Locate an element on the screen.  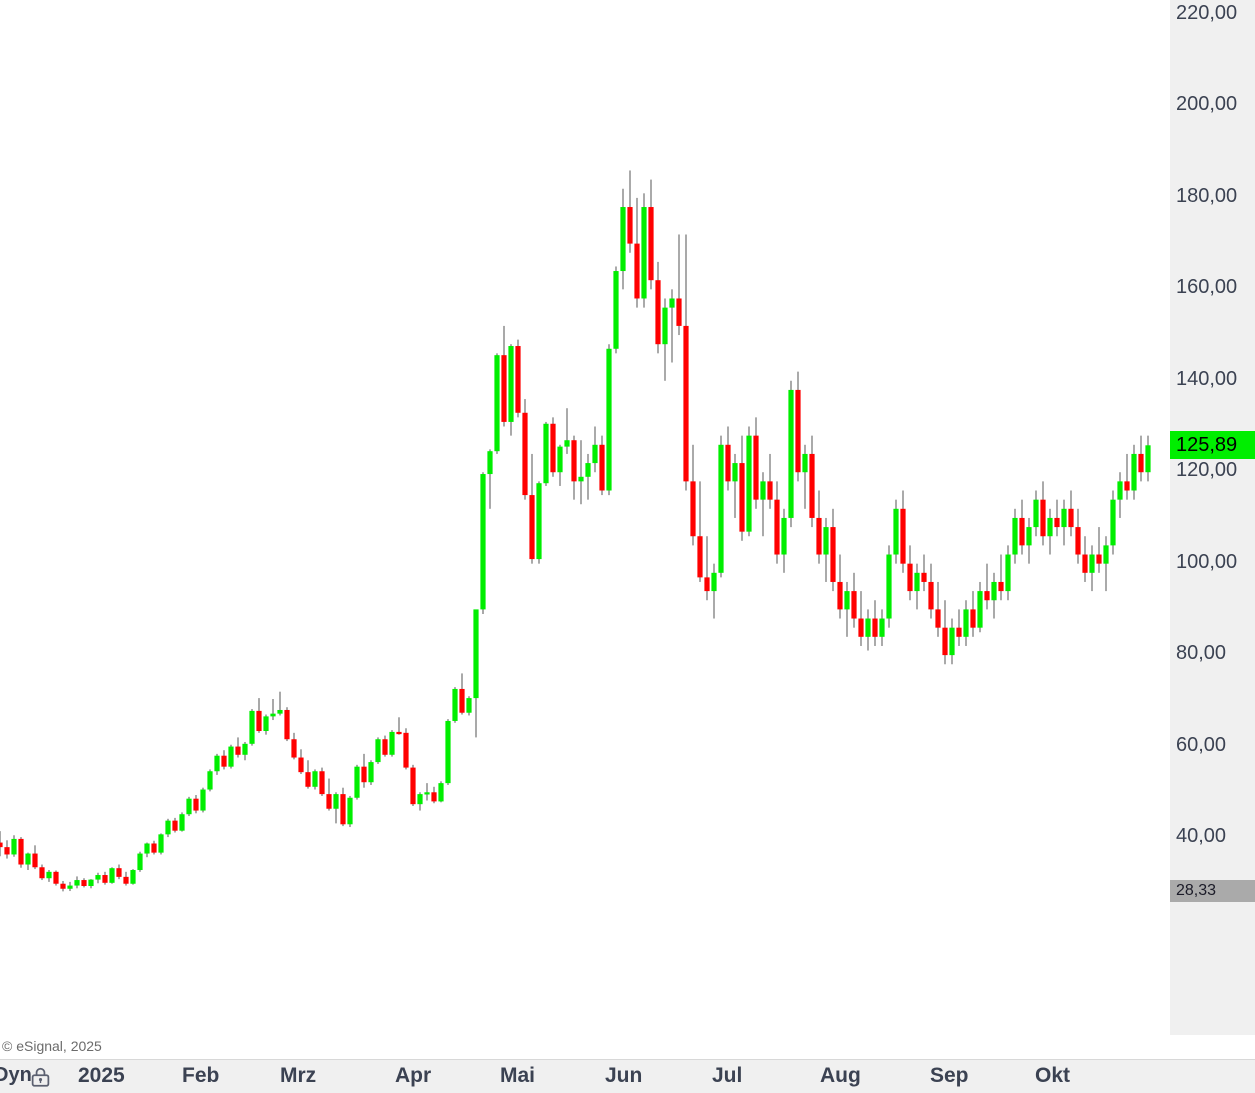
month-label: Jul is located at coordinates (727, 1075).